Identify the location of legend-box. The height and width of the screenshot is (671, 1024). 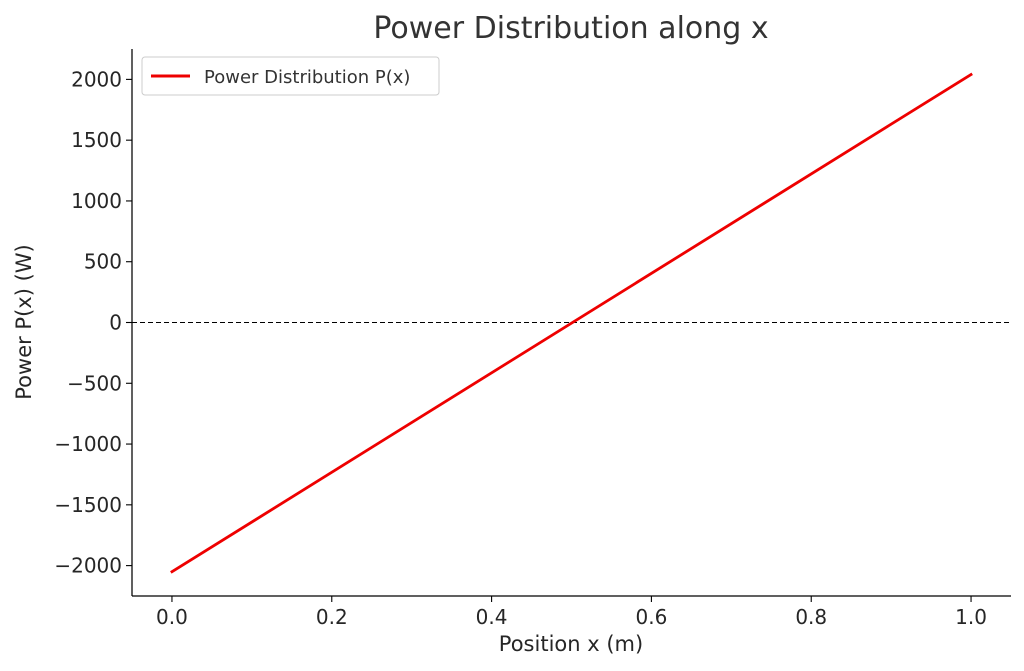
(290, 76).